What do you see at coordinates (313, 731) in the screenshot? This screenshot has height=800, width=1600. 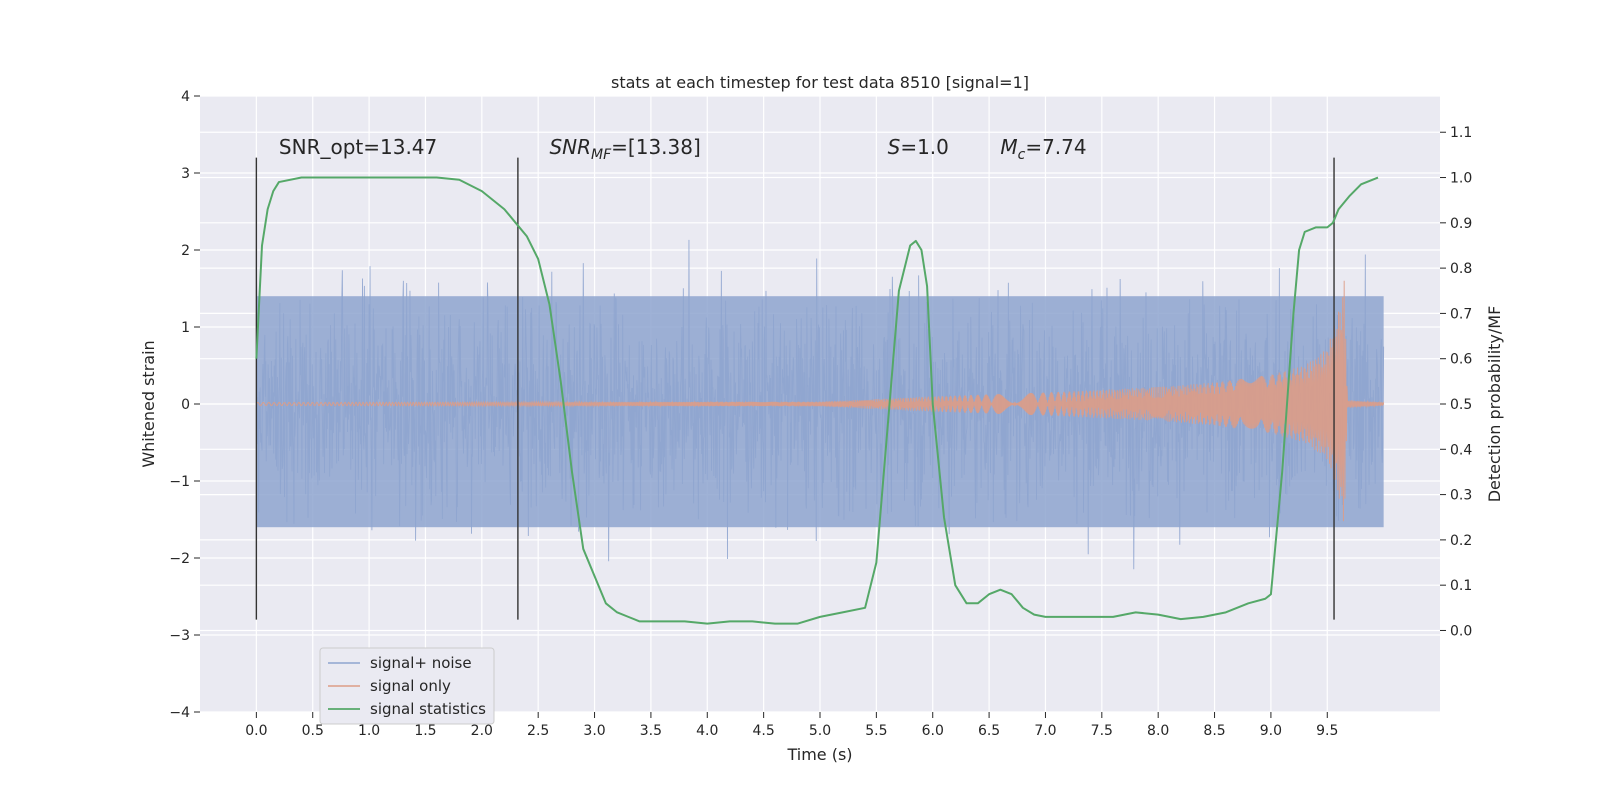 I see `x-tick-label: 0.5` at bounding box center [313, 731].